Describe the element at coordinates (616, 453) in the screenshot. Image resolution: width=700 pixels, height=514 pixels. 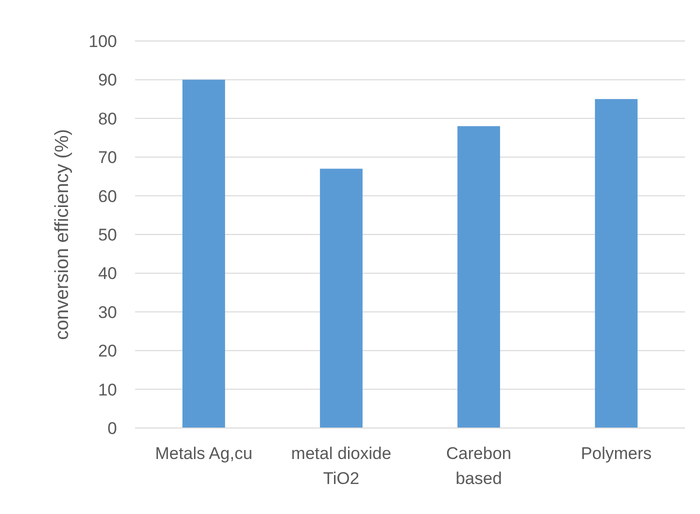
I see `x-tick-label: Polymers` at that location.